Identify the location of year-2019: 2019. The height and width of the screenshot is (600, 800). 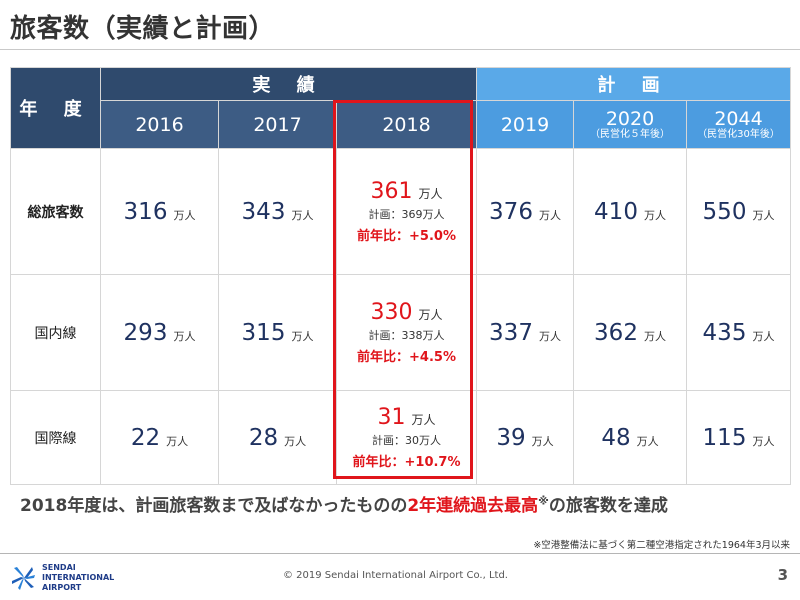
(525, 124).